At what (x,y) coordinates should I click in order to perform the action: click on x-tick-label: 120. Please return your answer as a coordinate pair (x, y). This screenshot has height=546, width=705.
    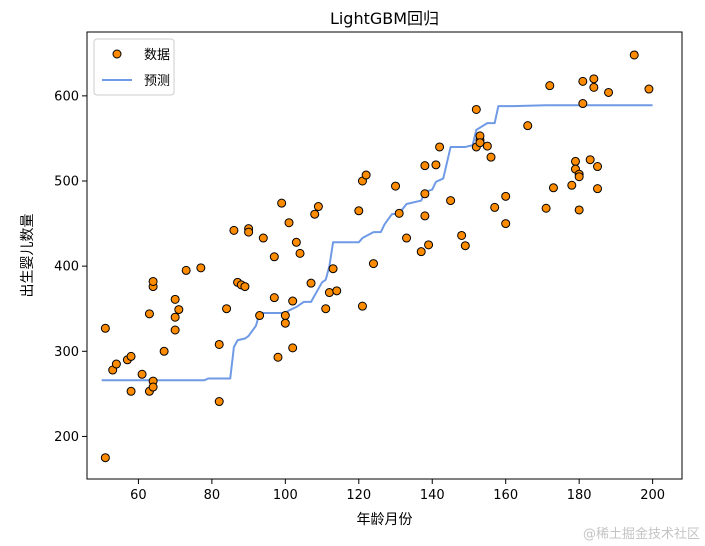
    Looking at the image, I should click on (358, 495).